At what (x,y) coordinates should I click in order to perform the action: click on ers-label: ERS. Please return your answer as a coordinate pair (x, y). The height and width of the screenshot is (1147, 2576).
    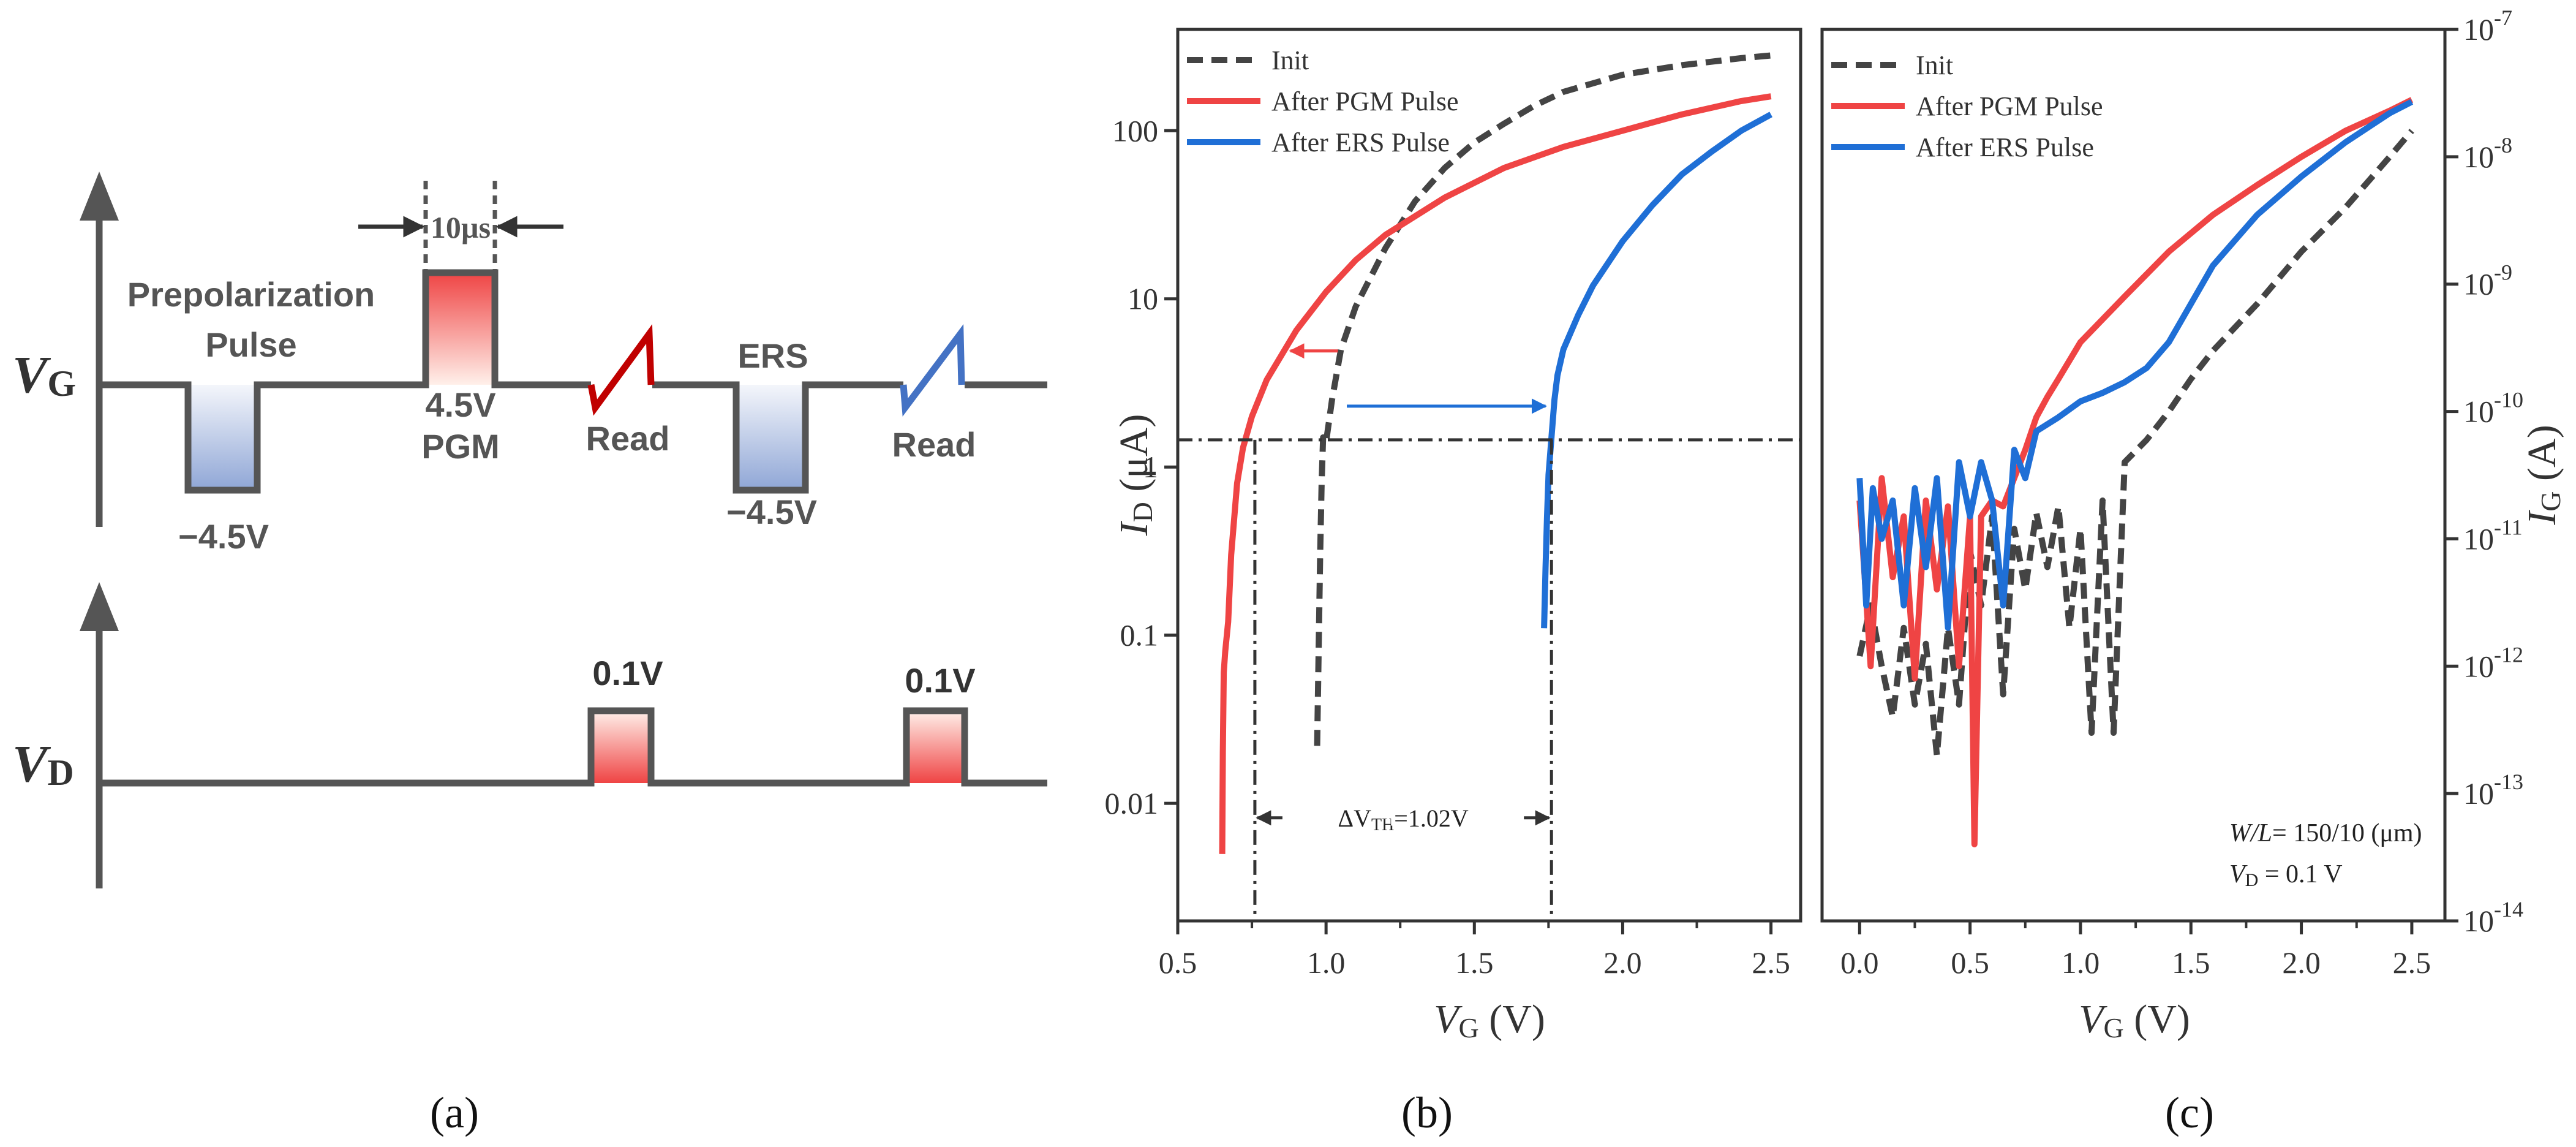
    Looking at the image, I should click on (772, 355).